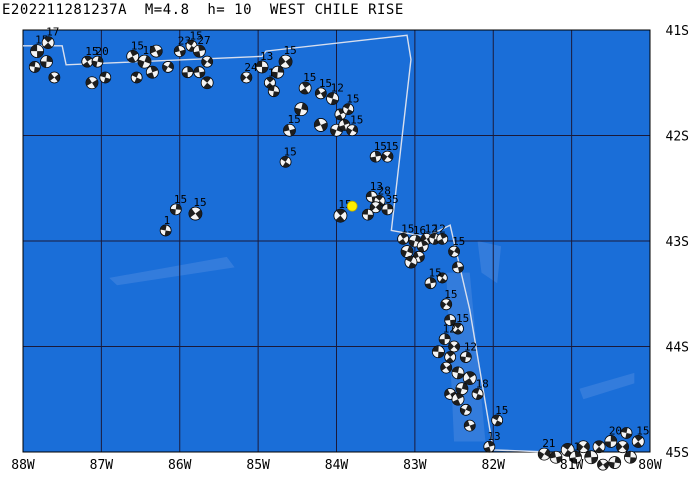 This screenshot has height=485, width=695. What do you see at coordinates (677, 31) in the screenshot?
I see `y-tick-label: 41S` at bounding box center [677, 31].